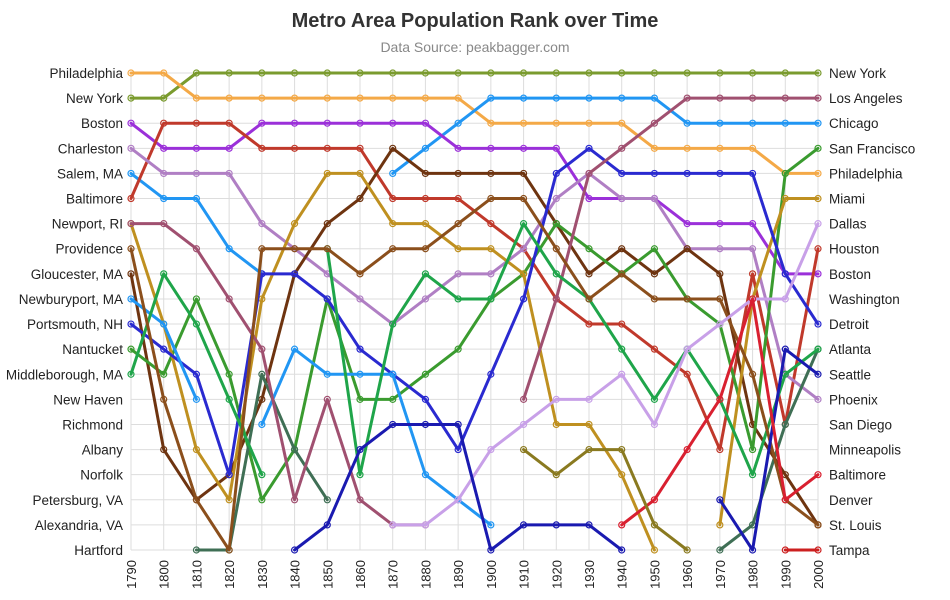 This screenshot has height=600, width=950. What do you see at coordinates (360, 574) in the screenshot?
I see `x-tick-label: 1860` at bounding box center [360, 574].